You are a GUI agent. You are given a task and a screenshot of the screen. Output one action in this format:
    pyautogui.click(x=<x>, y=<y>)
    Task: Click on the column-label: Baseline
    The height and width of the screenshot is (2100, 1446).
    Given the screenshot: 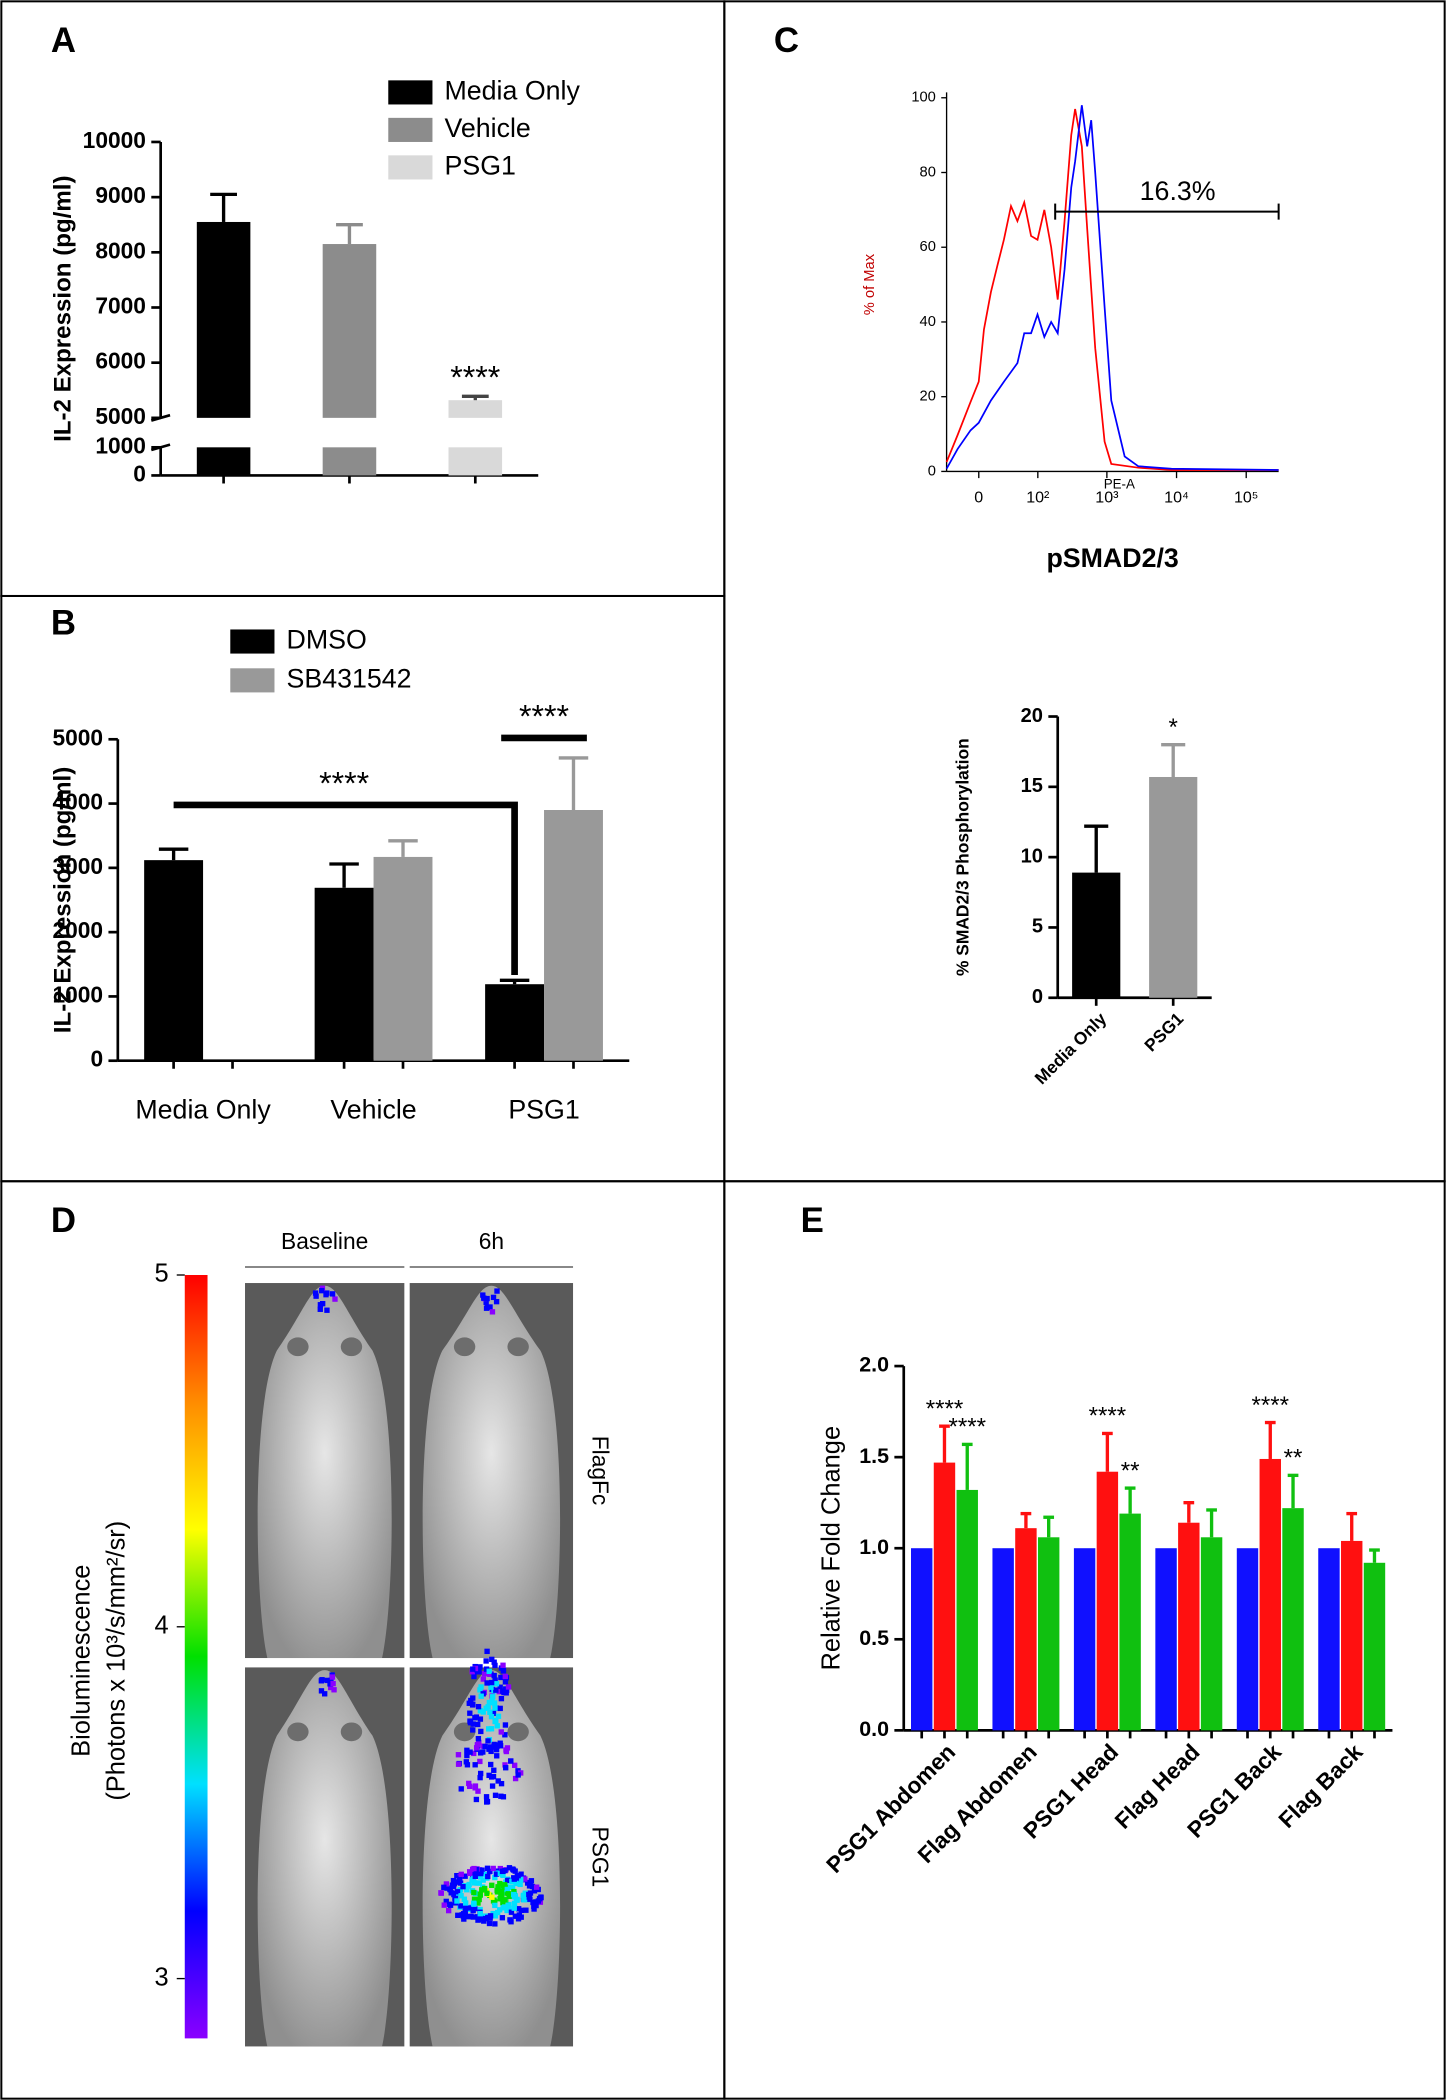 What is the action you would take?
    pyautogui.click(x=324, y=1241)
    